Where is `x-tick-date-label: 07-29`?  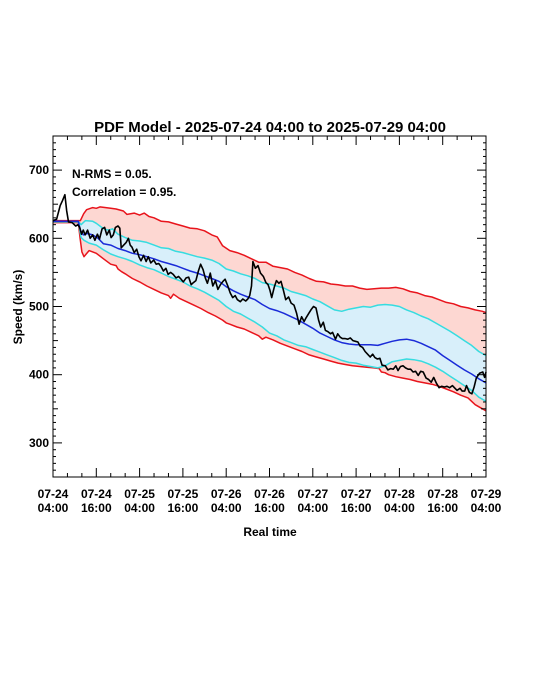
x-tick-date-label: 07-29 is located at coordinates (486, 494).